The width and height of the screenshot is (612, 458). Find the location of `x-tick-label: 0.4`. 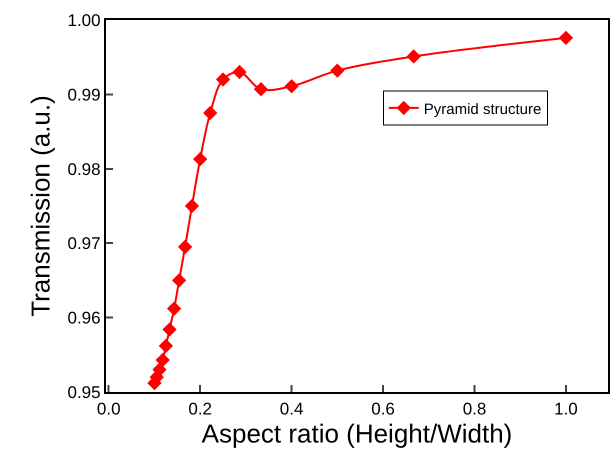

x-tick-label: 0.4 is located at coordinates (292, 408).